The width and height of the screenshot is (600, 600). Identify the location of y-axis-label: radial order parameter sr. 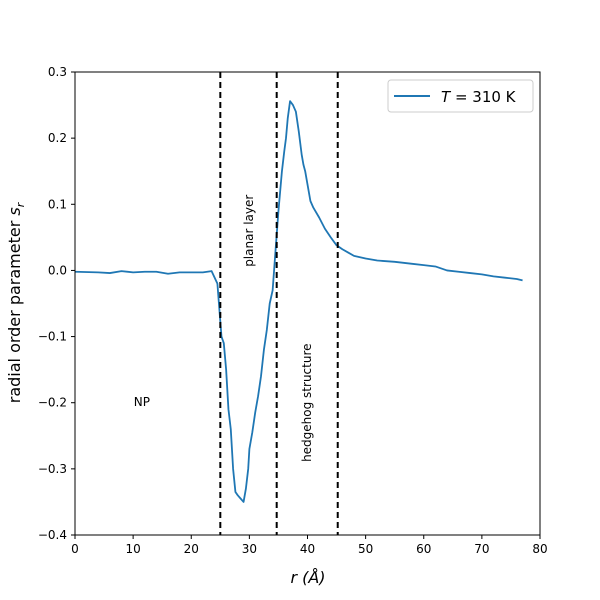
(16, 302).